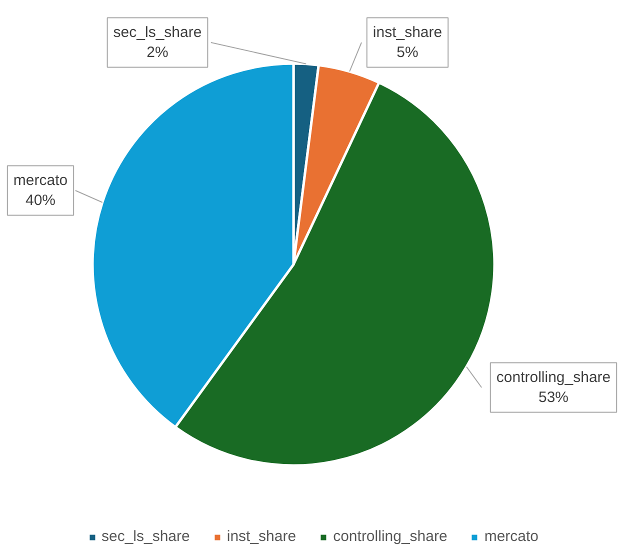 This screenshot has height=549, width=625. What do you see at coordinates (40, 201) in the screenshot?
I see `data-label: 40%` at bounding box center [40, 201].